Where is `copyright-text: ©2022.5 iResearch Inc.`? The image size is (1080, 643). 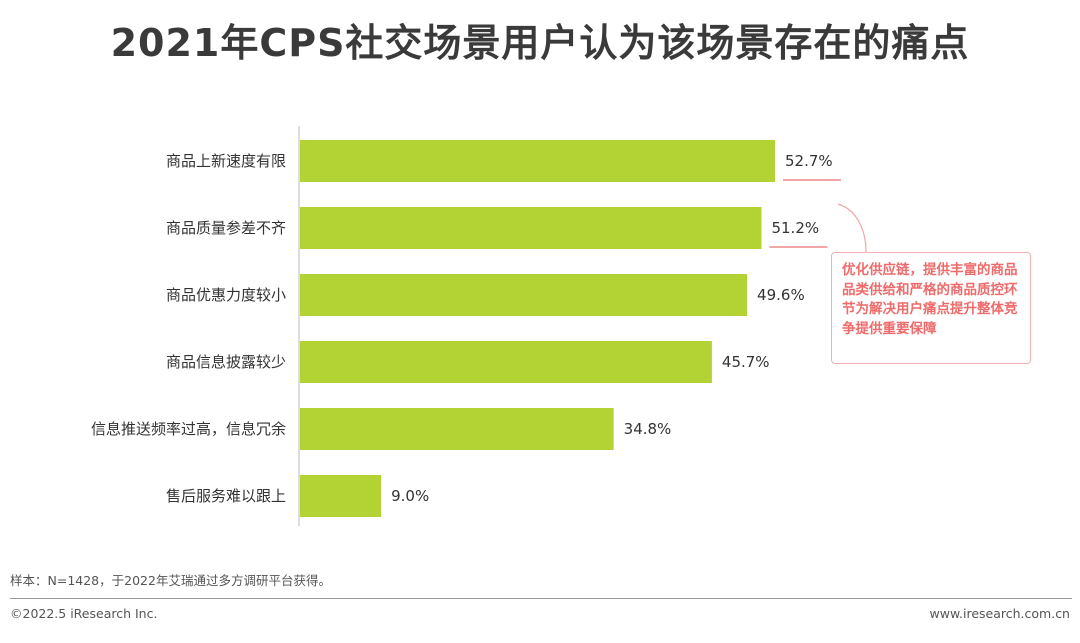
copyright-text: ©2022.5 iResearch Inc. is located at coordinates (84, 613).